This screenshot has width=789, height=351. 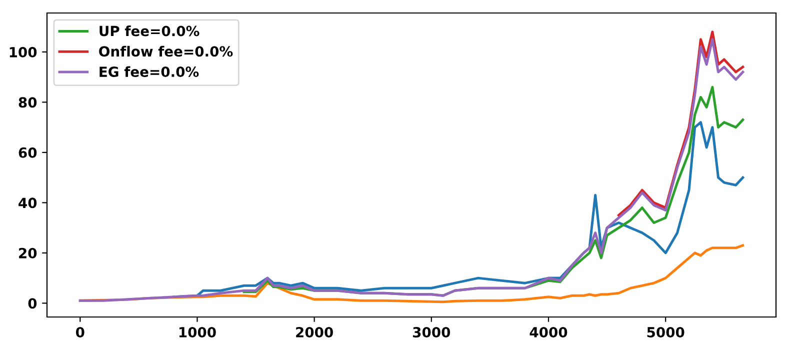 What do you see at coordinates (80, 332) in the screenshot?
I see `x-tick-label: 0` at bounding box center [80, 332].